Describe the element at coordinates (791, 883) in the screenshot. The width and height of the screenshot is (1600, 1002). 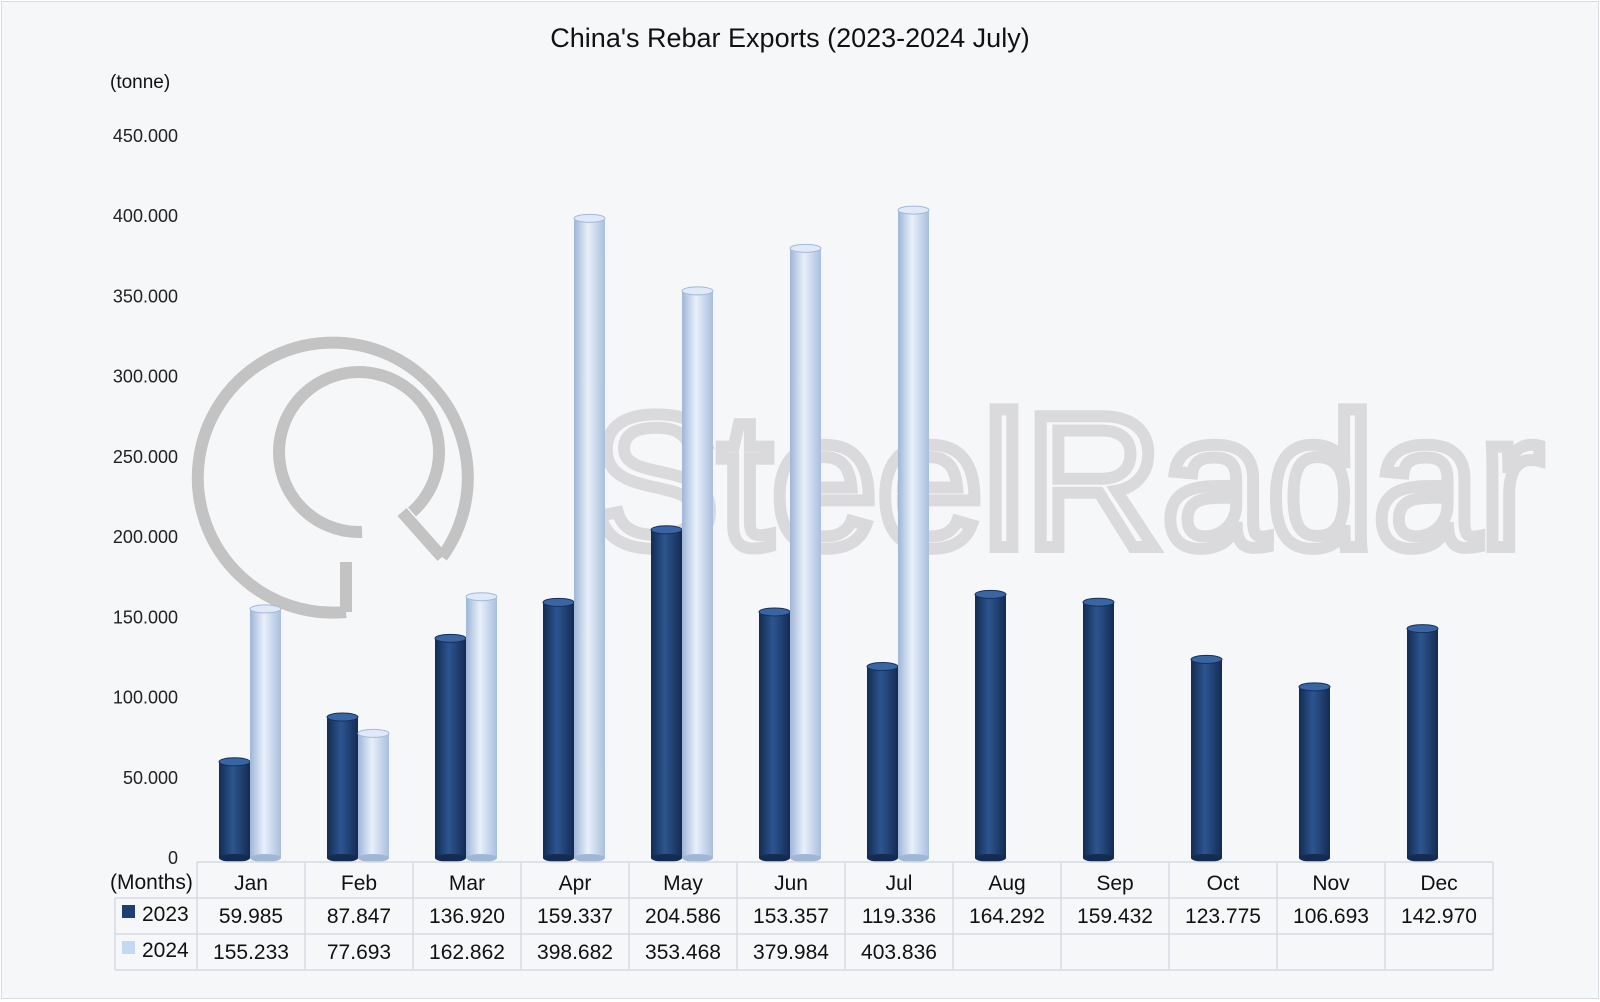
I see `x-tick-label: Jun` at that location.